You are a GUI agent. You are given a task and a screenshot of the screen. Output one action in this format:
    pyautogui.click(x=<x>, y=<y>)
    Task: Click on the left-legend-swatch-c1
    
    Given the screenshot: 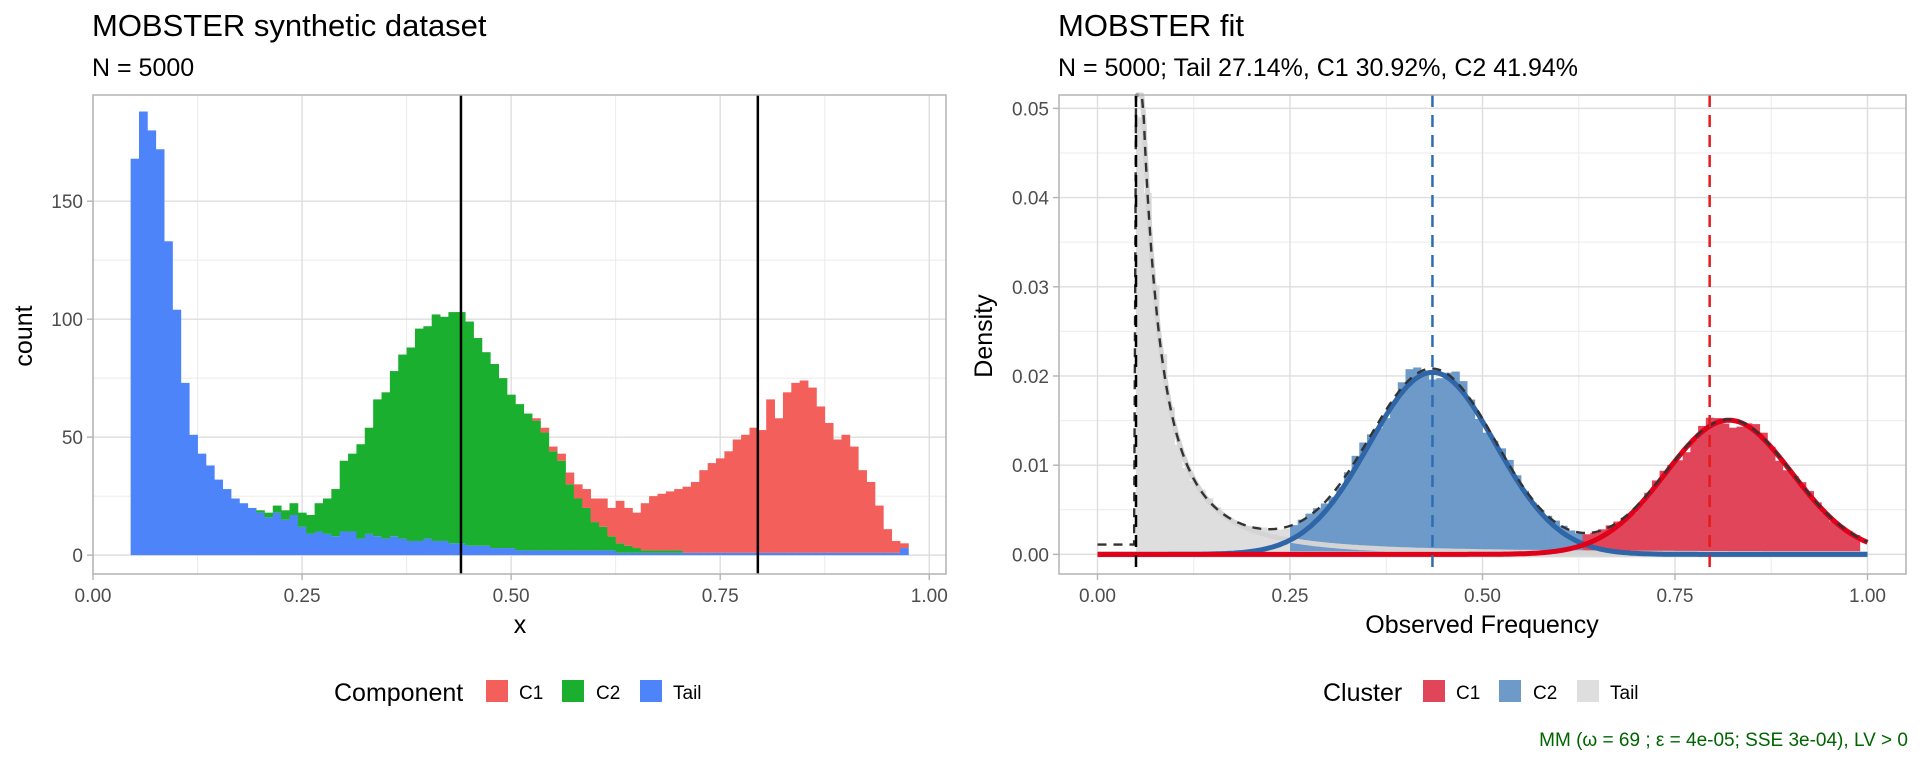 What is the action you would take?
    pyautogui.click(x=497, y=691)
    